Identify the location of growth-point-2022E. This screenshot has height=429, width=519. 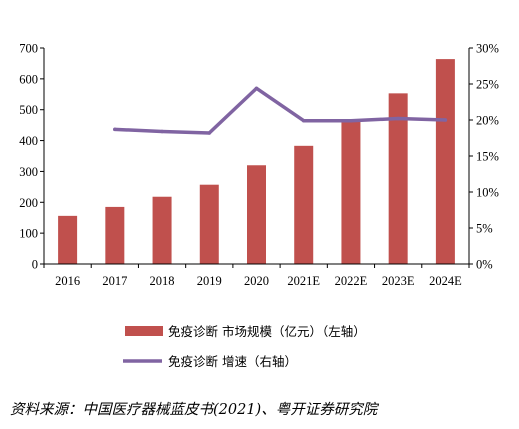
(351, 120).